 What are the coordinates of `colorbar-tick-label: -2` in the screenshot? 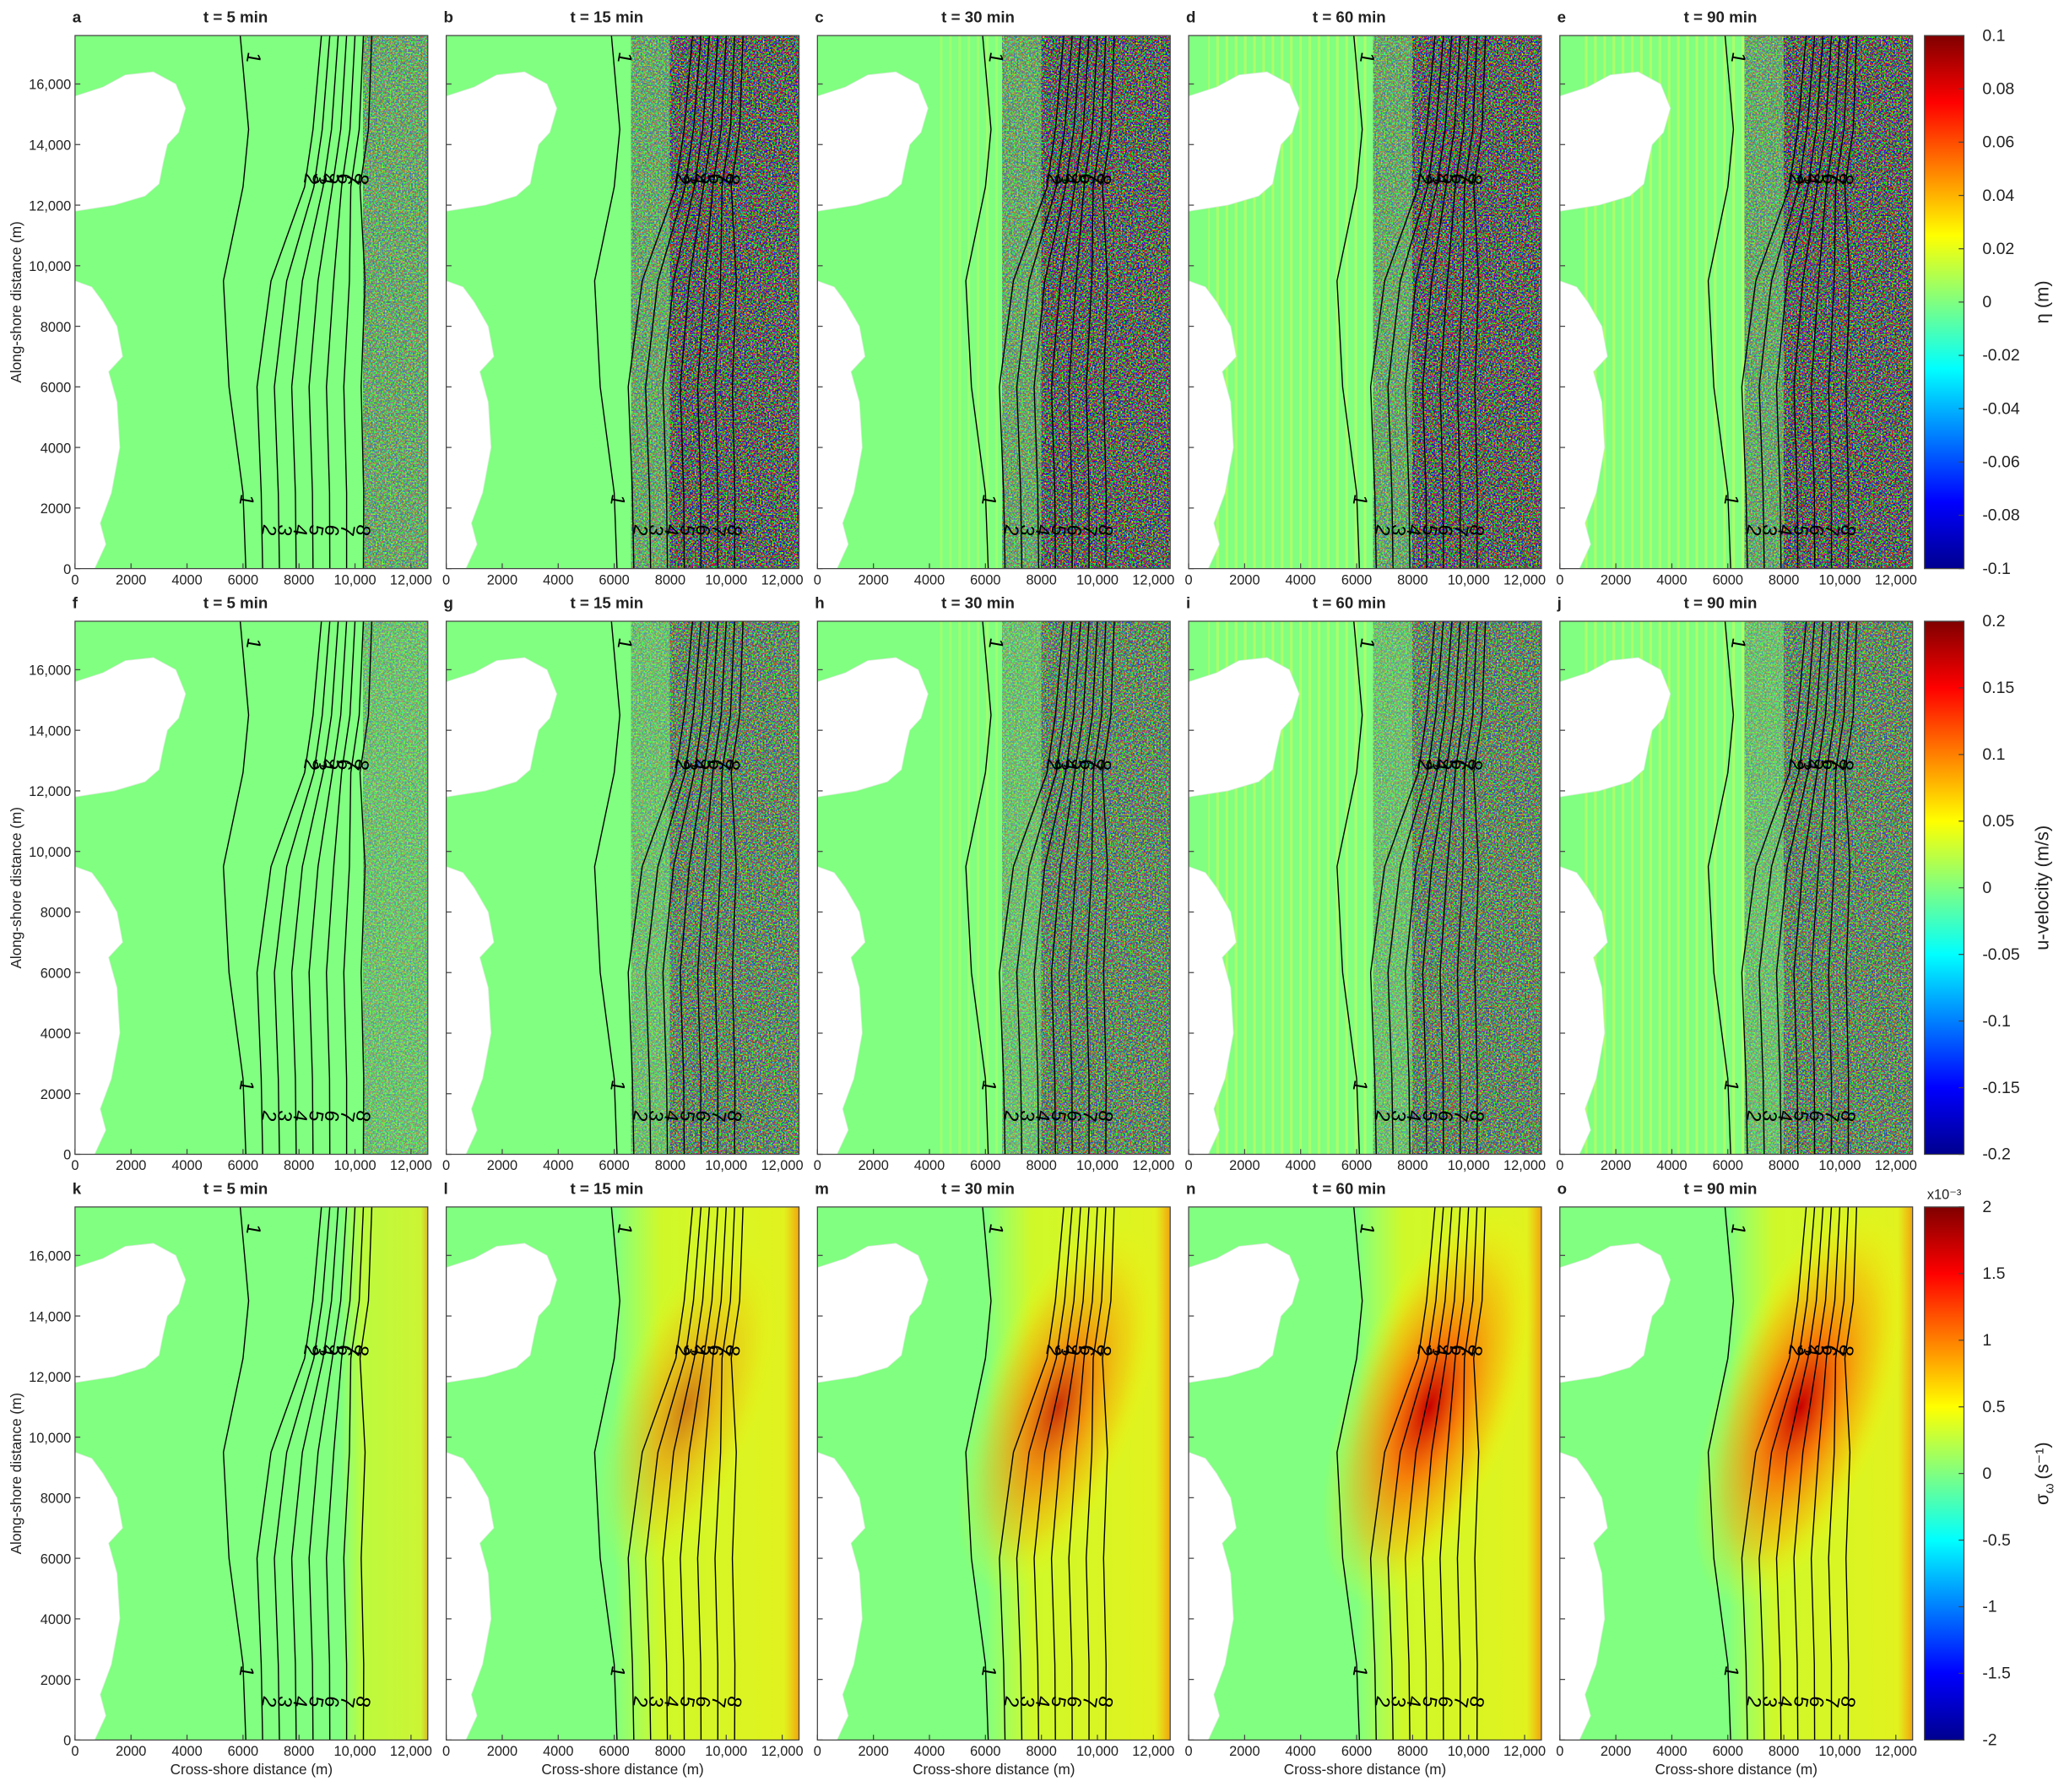 It's located at (1989, 1740).